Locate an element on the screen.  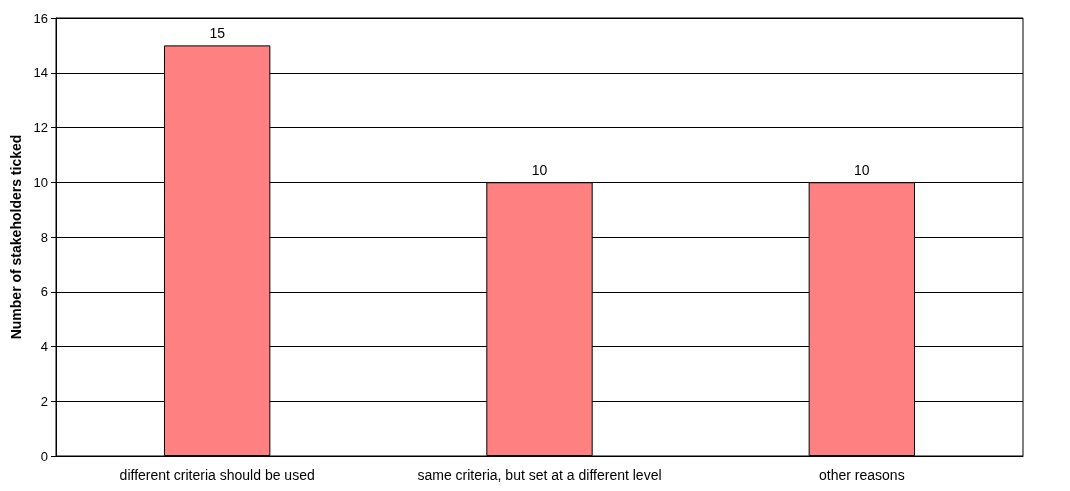
y-axis-title: Number of stakeholders ticked is located at coordinates (15, 237).